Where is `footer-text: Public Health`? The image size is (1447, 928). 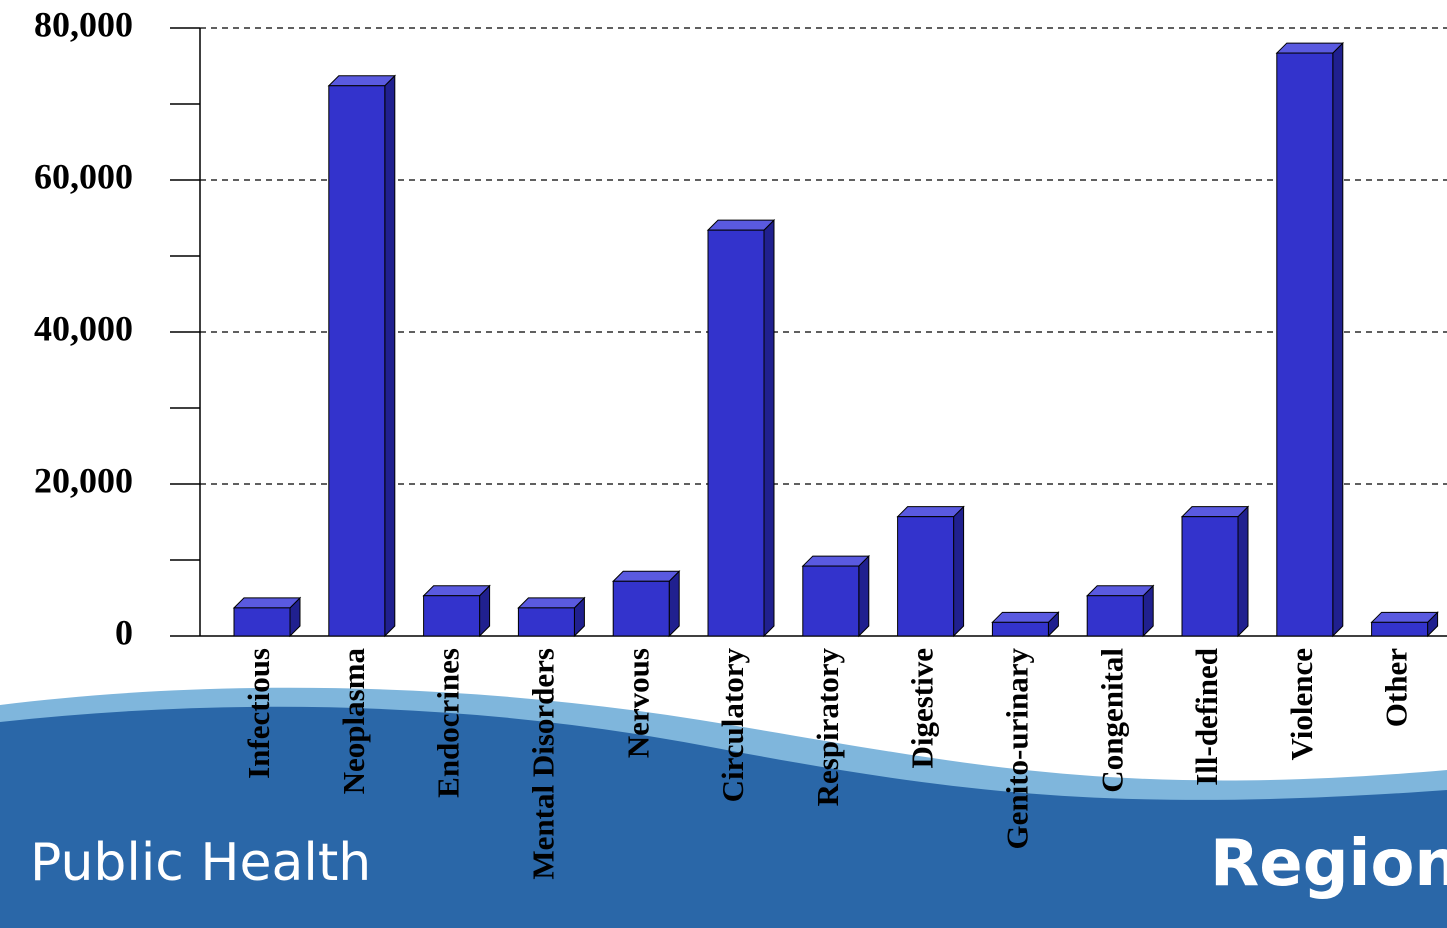
footer-text: Public Health is located at coordinates (200, 863).